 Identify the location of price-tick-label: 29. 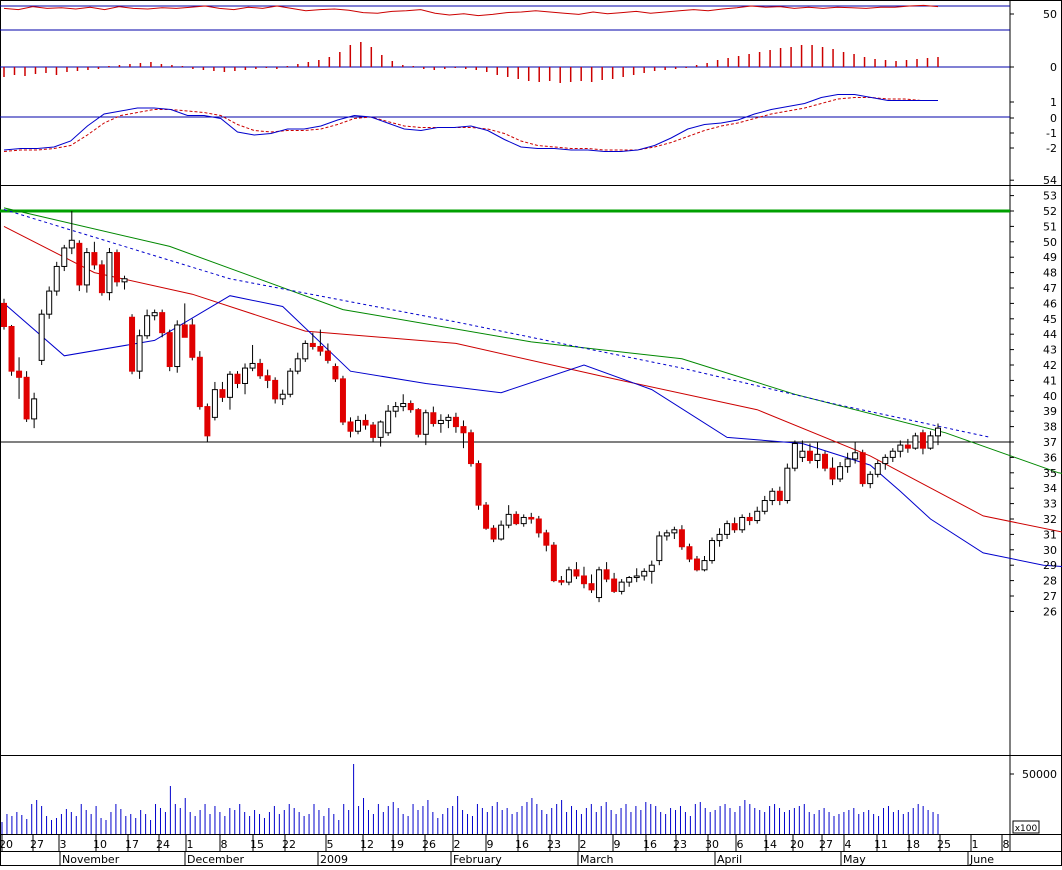
(1050, 565).